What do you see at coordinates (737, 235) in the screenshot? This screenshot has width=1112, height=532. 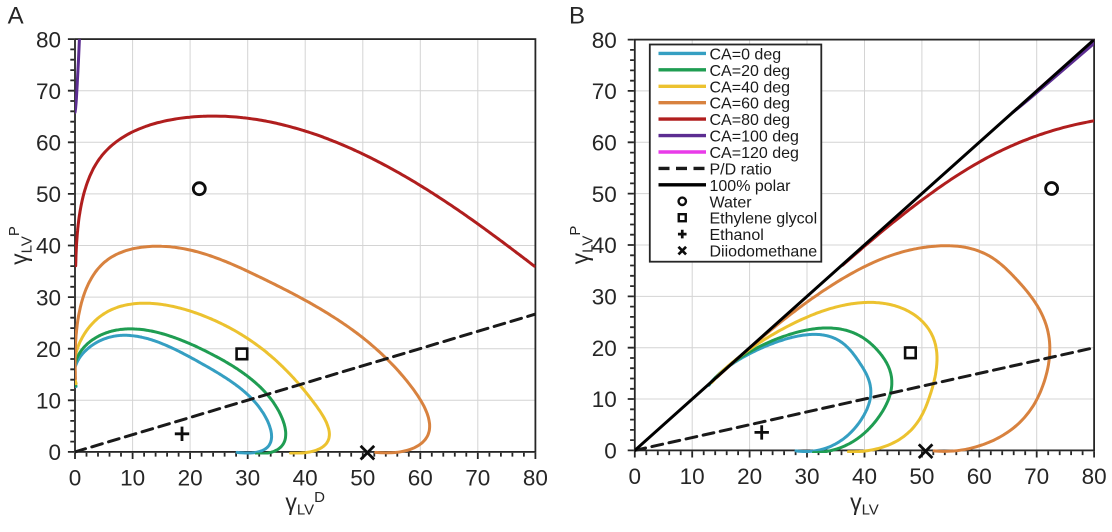 I see `svg-text: Ethanol` at bounding box center [737, 235].